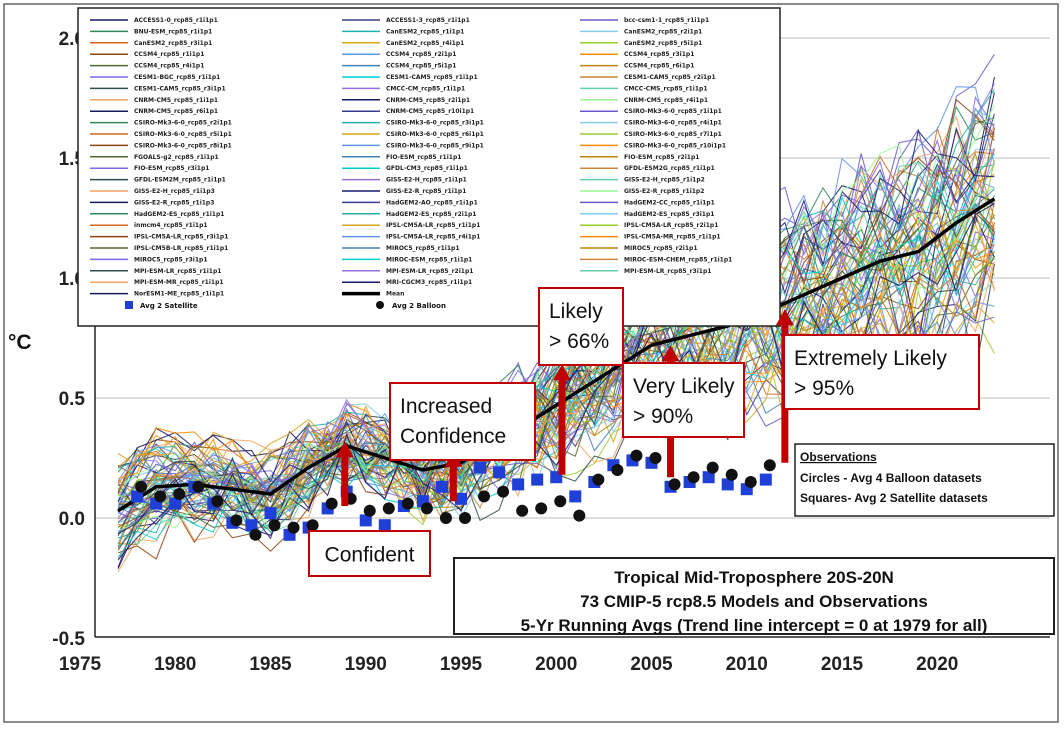  What do you see at coordinates (179, 294) in the screenshot?
I see `legend-label: NorESM1-ME_rcp85_r1i1p1` at bounding box center [179, 294].